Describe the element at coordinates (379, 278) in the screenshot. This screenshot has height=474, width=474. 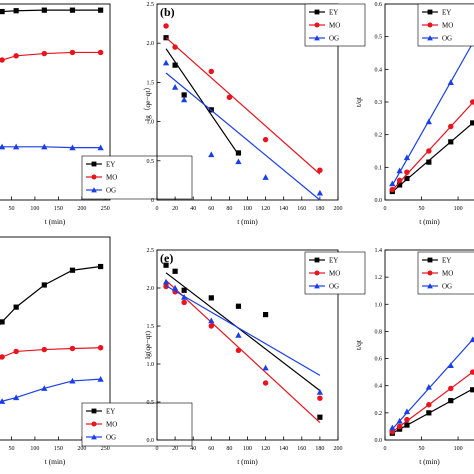
I see `y-tick-label: 1.2` at that location.